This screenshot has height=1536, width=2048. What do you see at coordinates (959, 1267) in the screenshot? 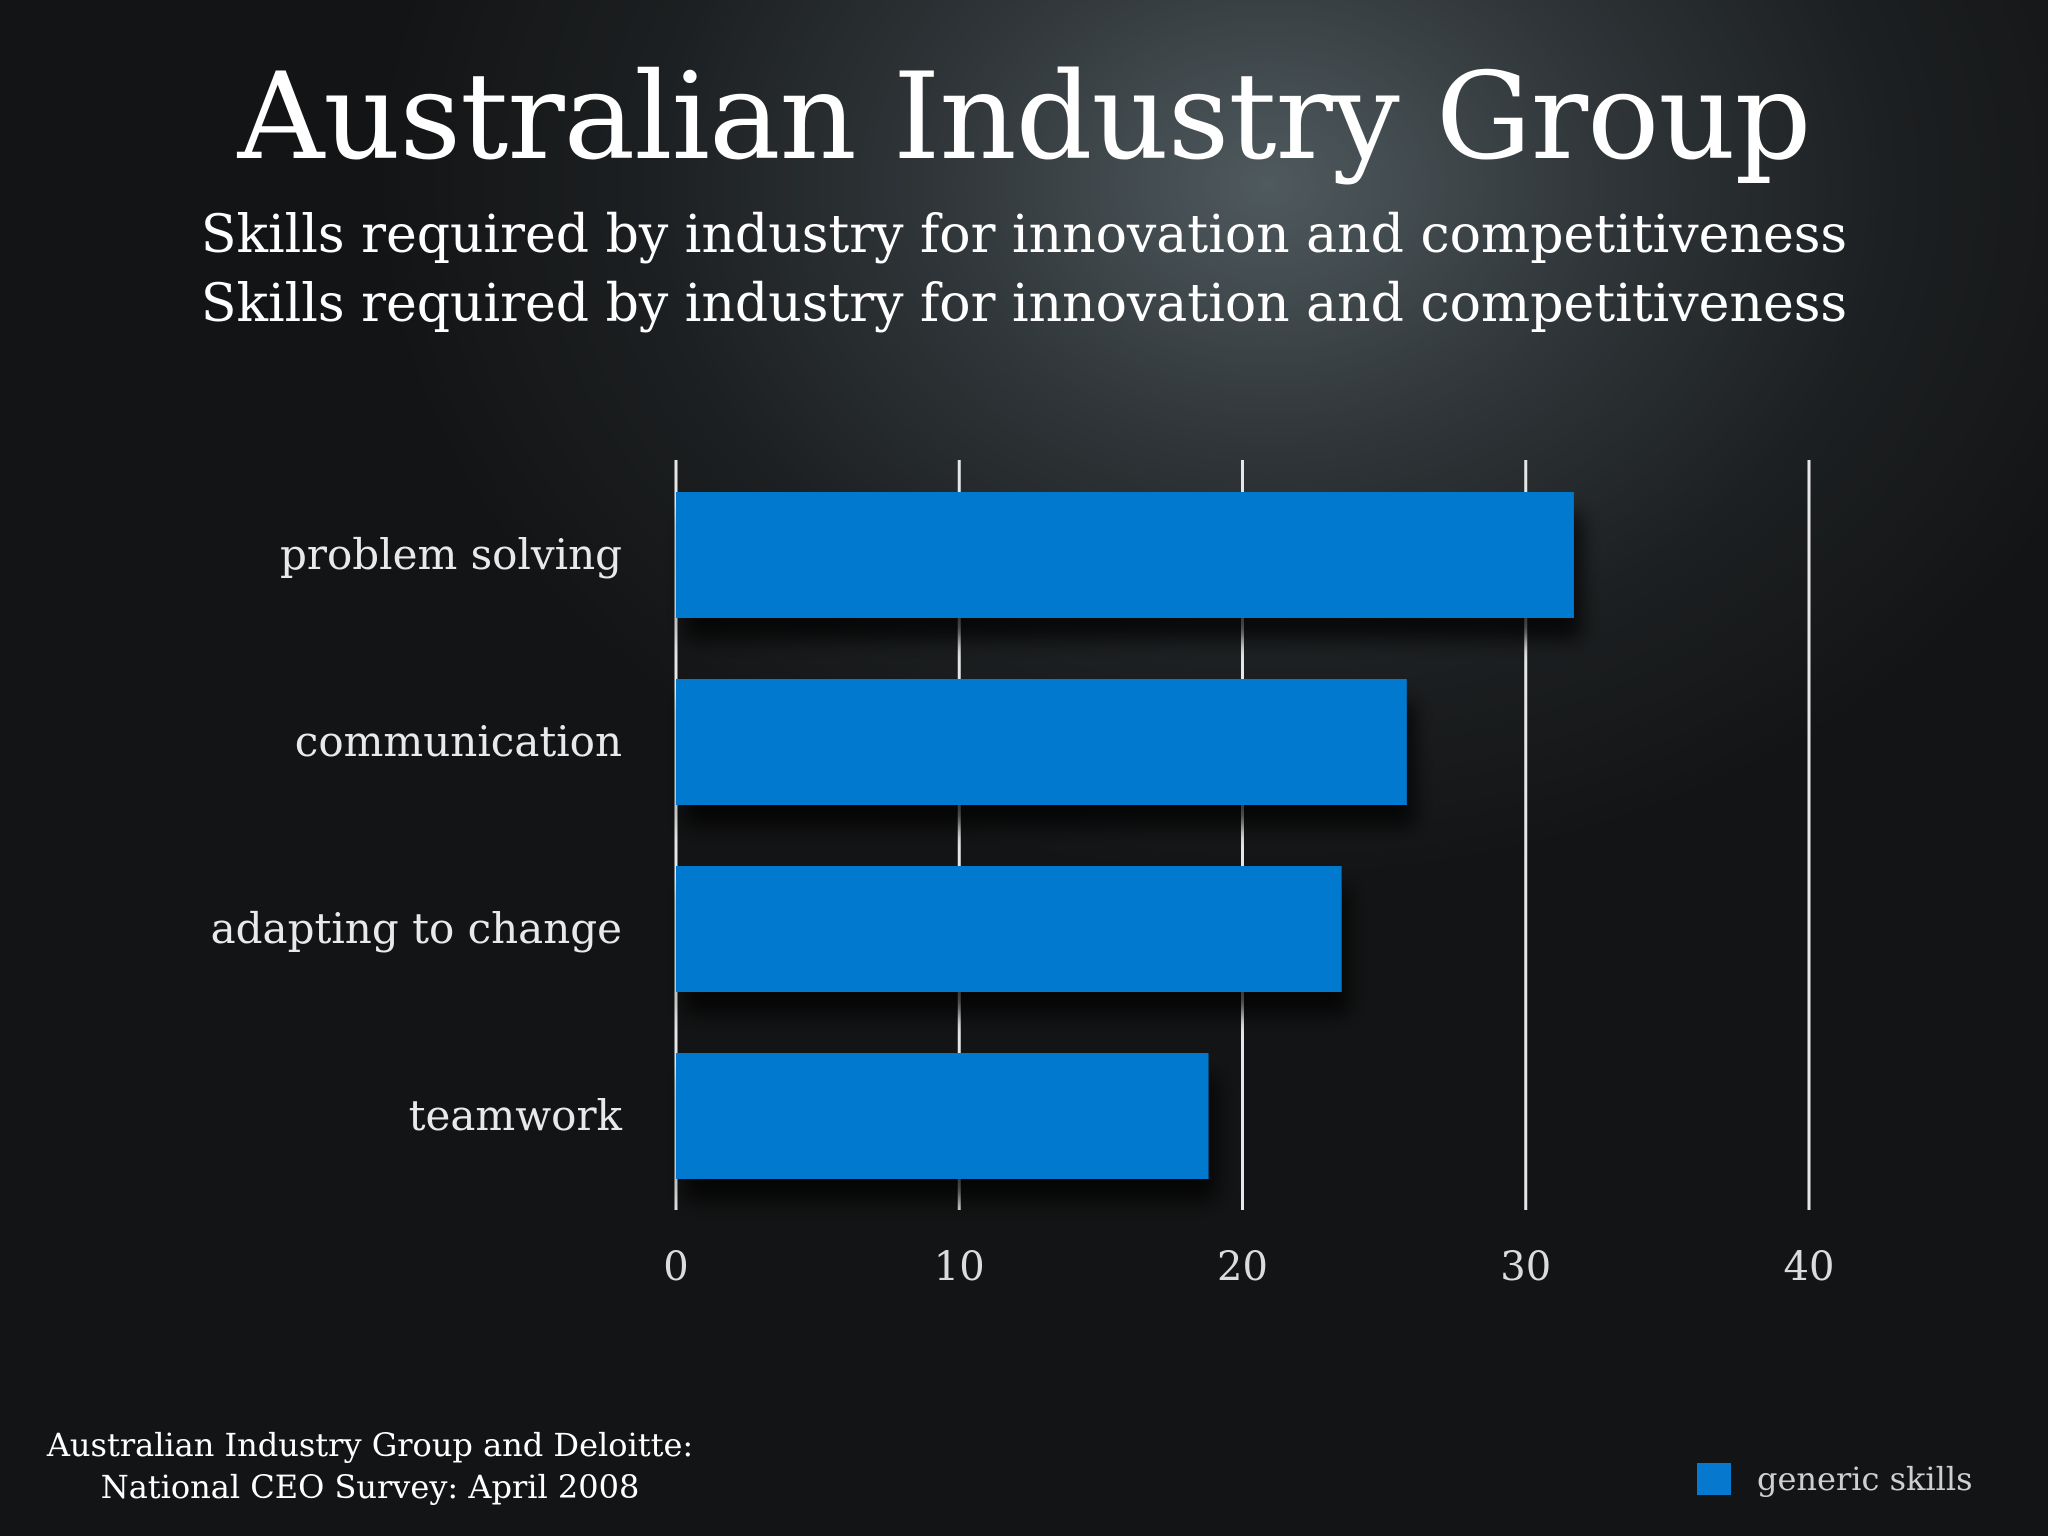
I see `x-tick-label: 10` at bounding box center [959, 1267].